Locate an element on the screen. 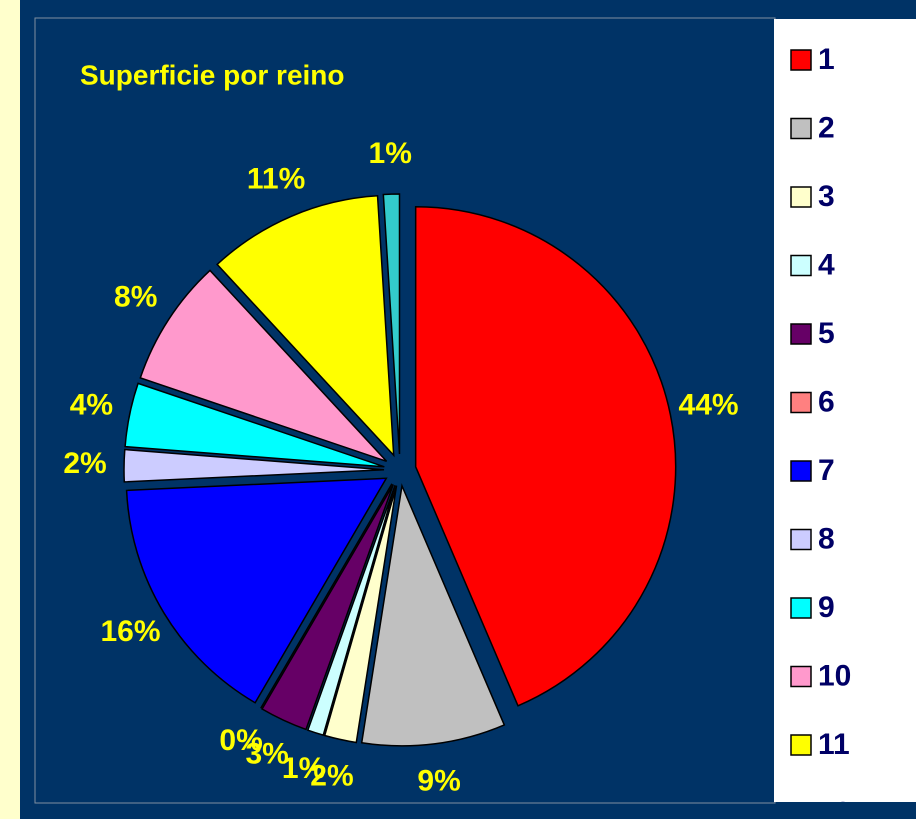 The height and width of the screenshot is (819, 916). legend-label: 9 is located at coordinates (826, 607).